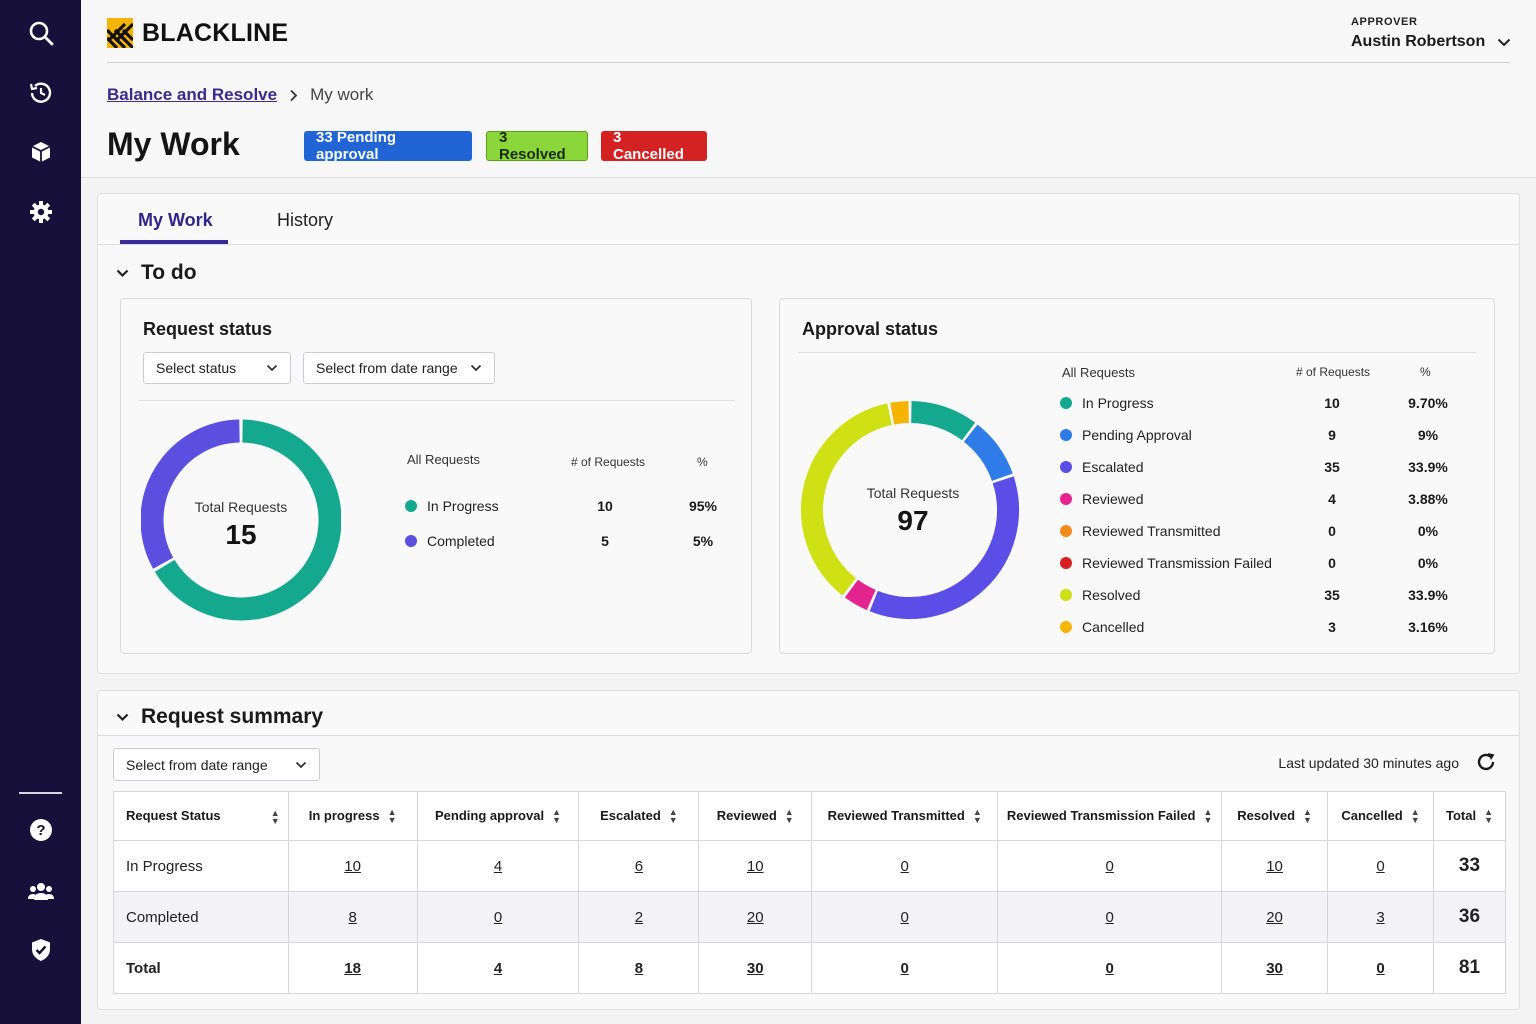 Image resolution: width=1536 pixels, height=1024 pixels. I want to click on legend-pct: 3.16%, so click(1428, 627).